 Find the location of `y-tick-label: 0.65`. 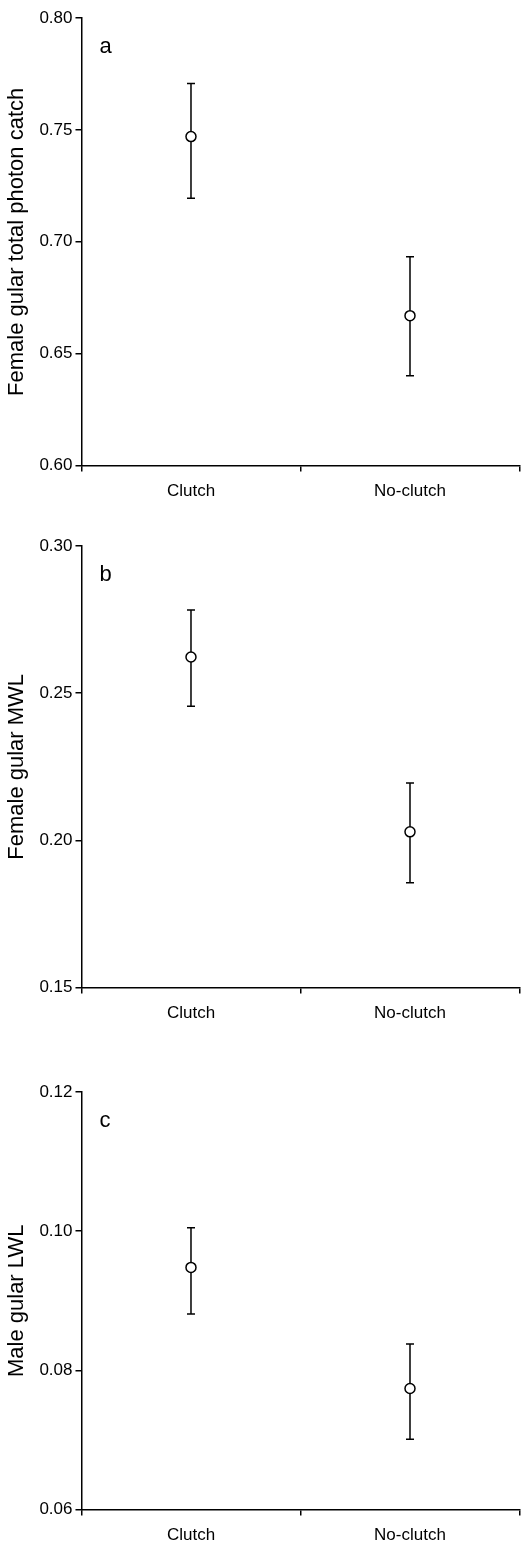

y-tick-label: 0.65 is located at coordinates (56, 353).